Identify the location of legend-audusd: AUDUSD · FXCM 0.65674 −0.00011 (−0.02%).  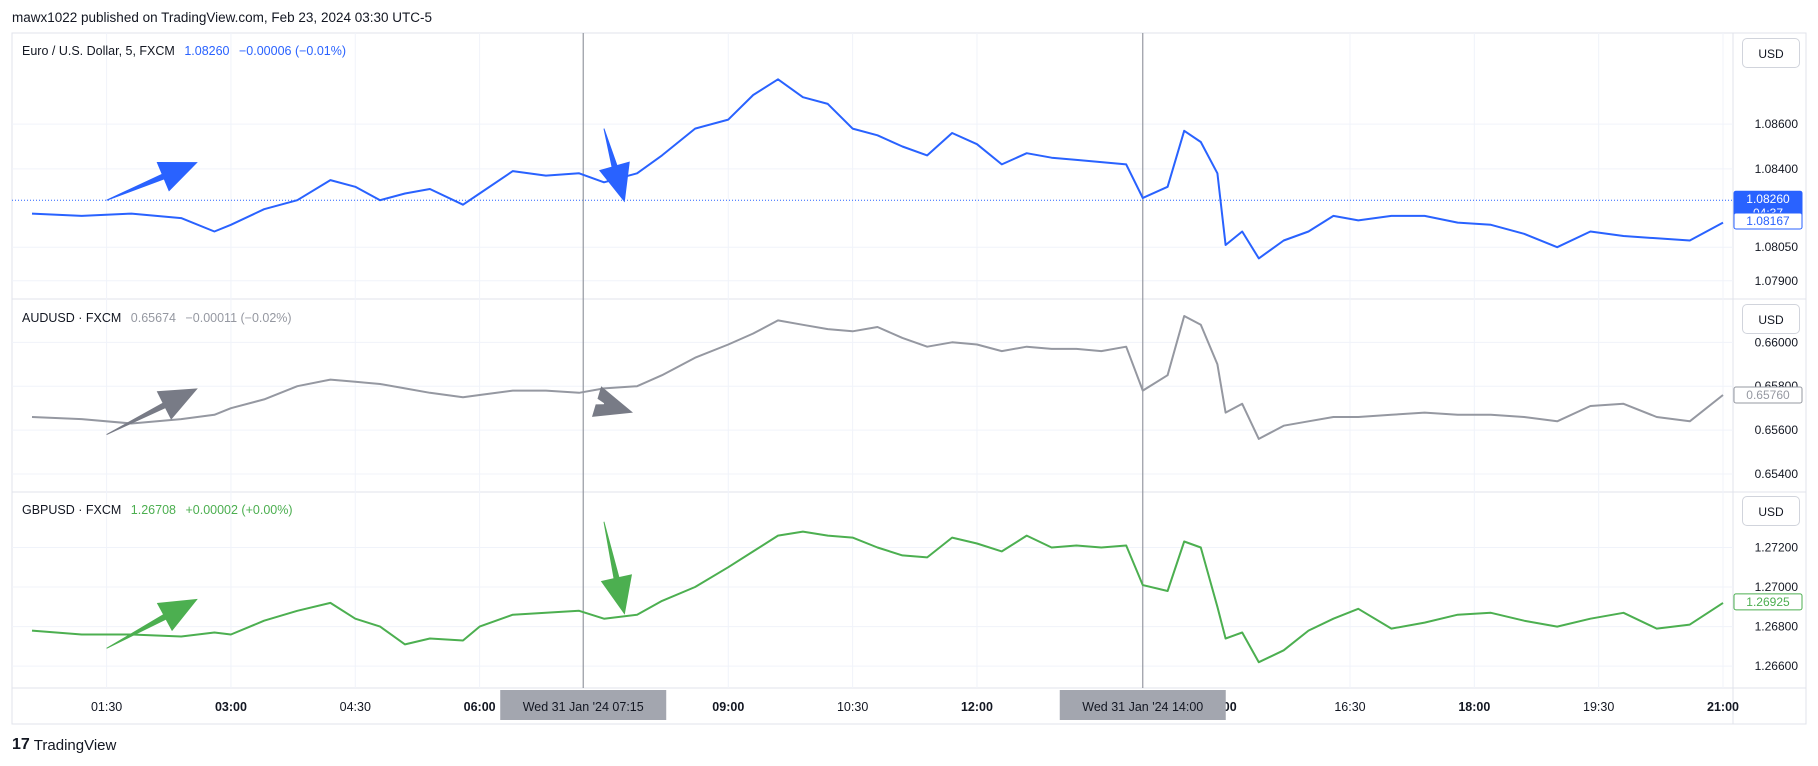
(160, 318).